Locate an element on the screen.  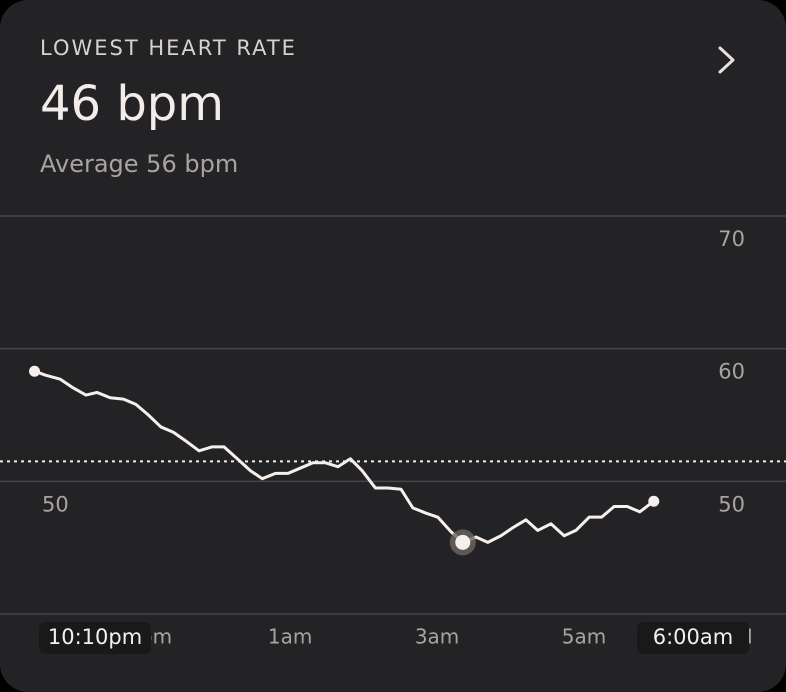
y-tick-label: 50 is located at coordinates (731, 504).